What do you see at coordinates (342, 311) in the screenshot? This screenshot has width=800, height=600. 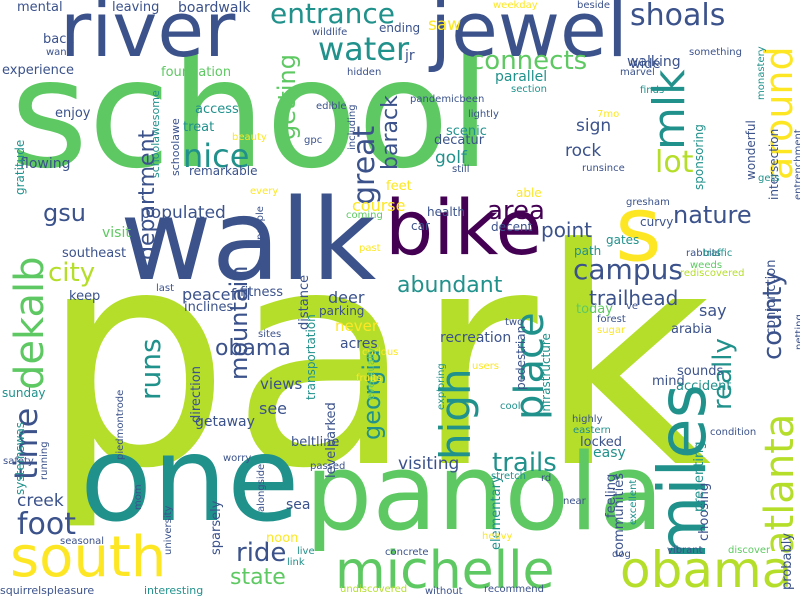 I see `word-parking: parking` at bounding box center [342, 311].